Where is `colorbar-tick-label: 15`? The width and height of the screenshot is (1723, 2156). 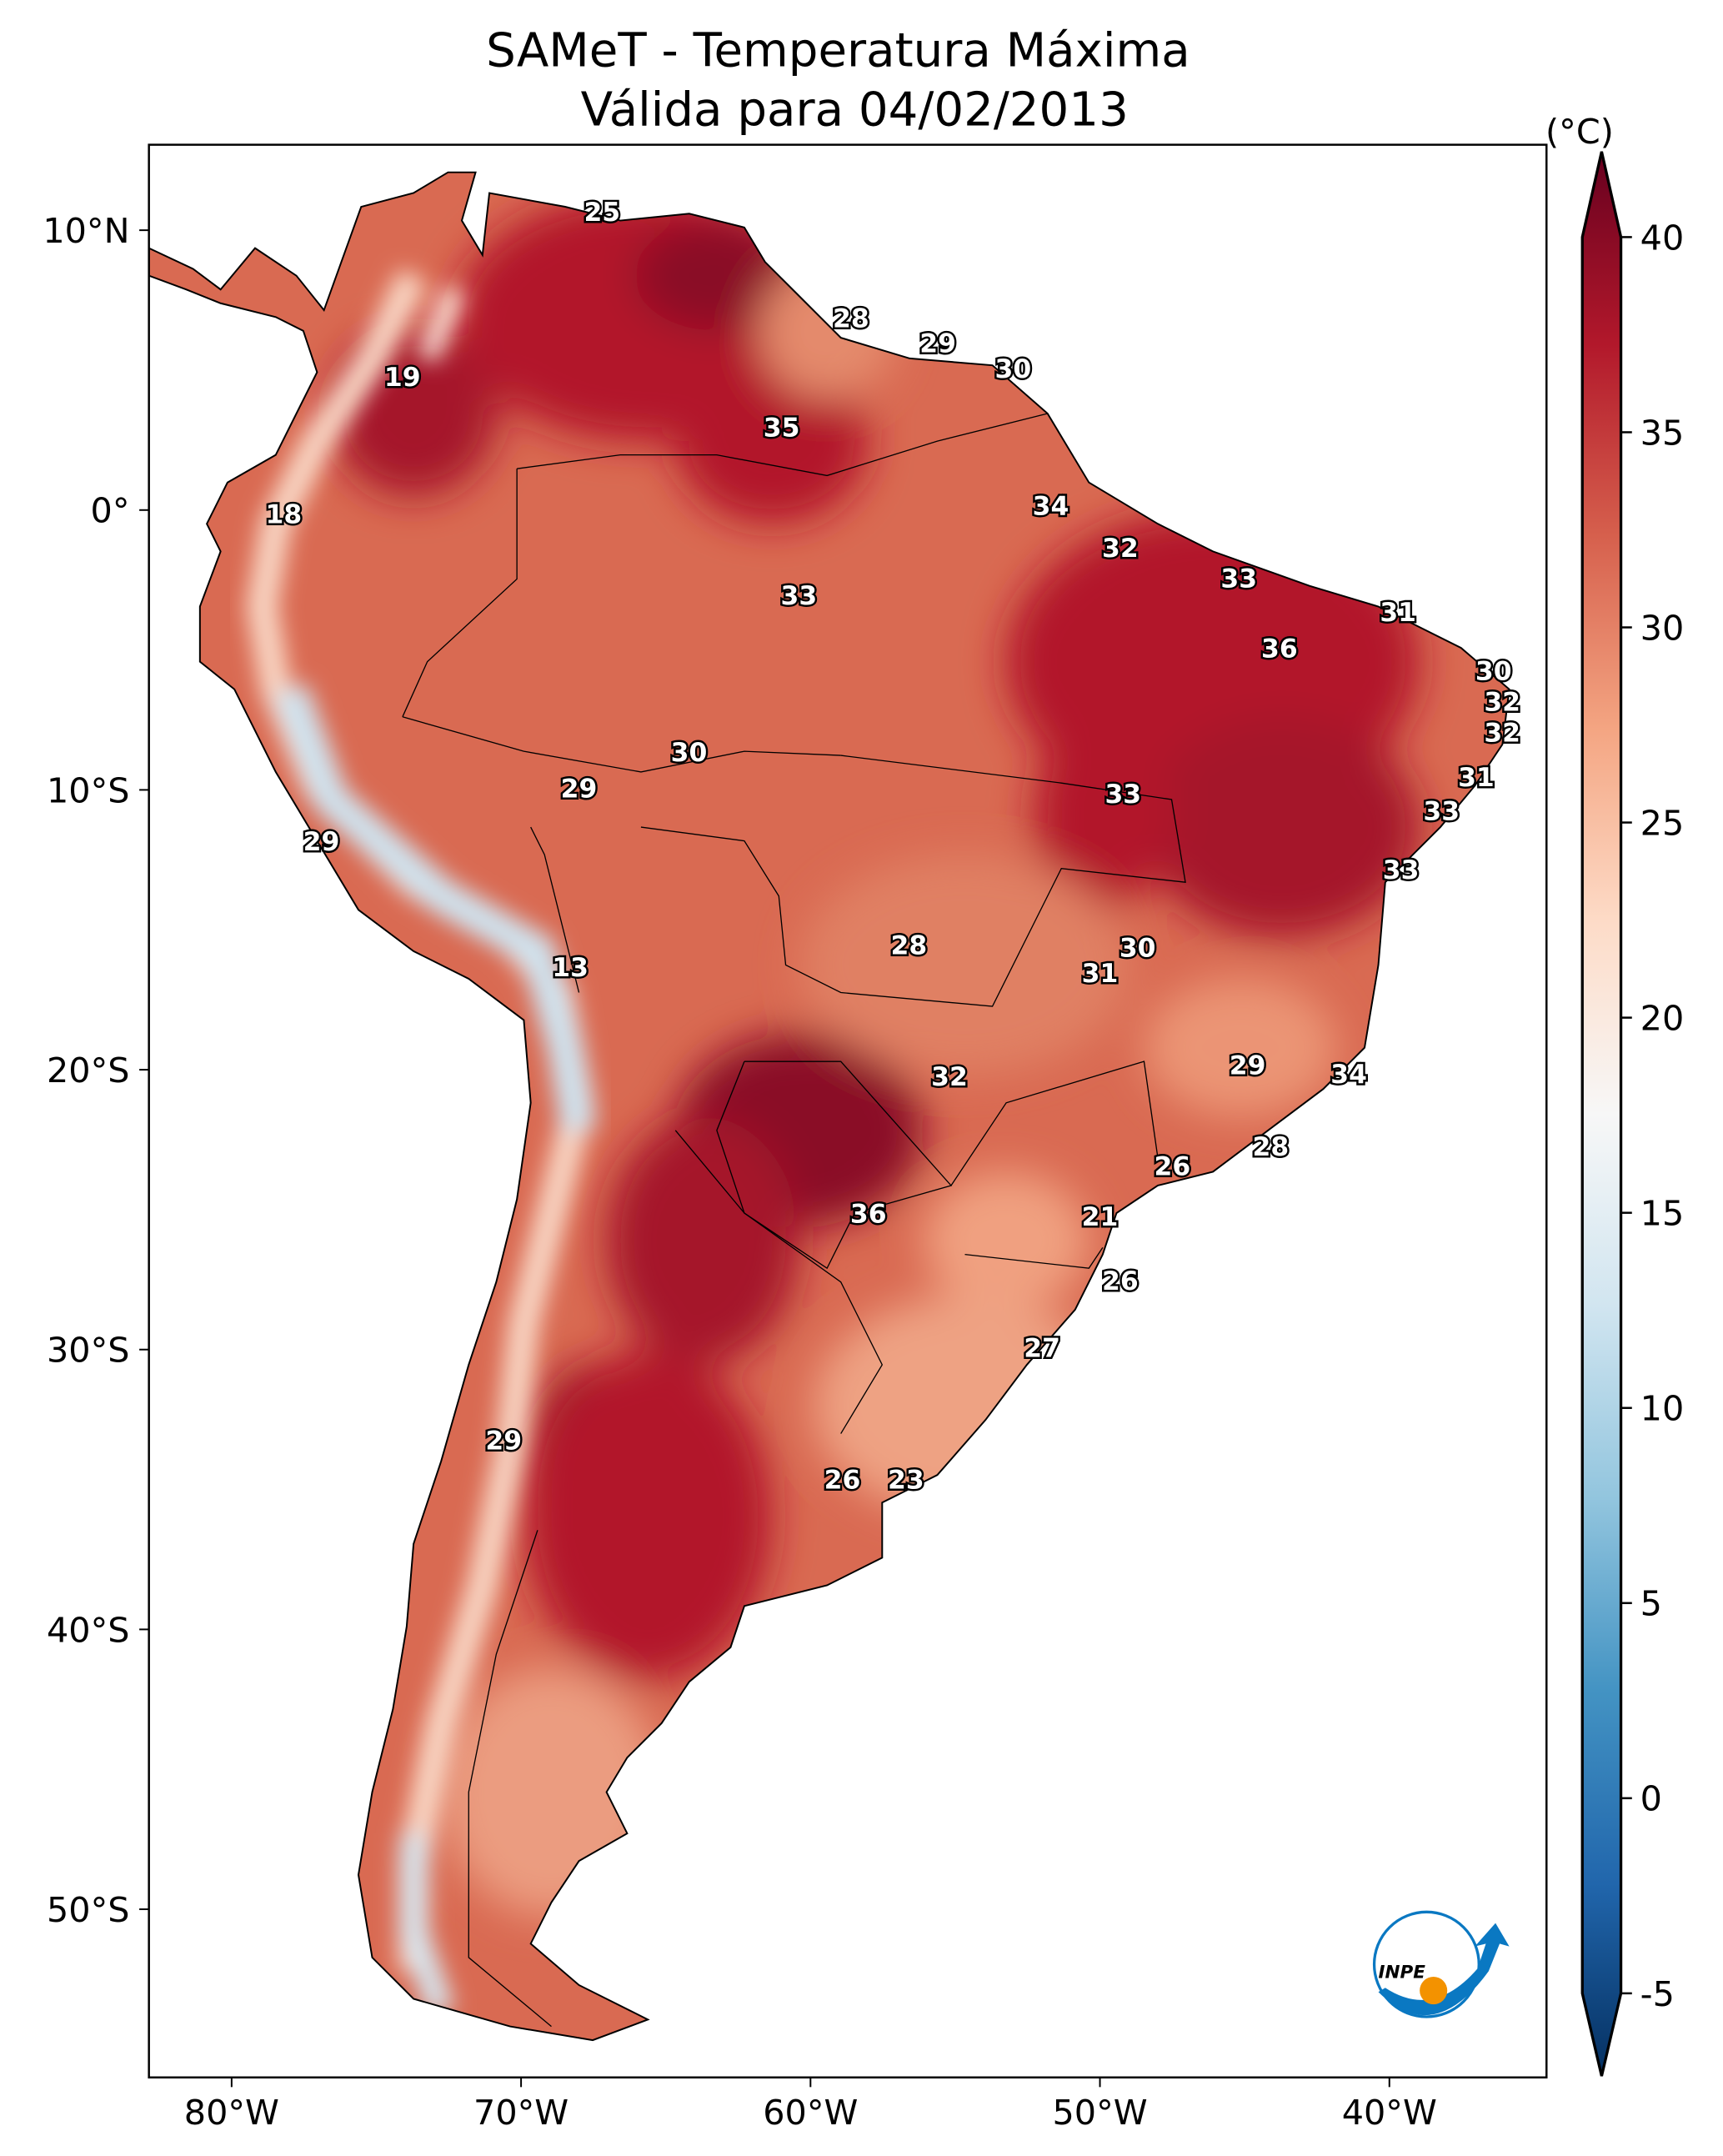 colorbar-tick-label: 15 is located at coordinates (1663, 1214).